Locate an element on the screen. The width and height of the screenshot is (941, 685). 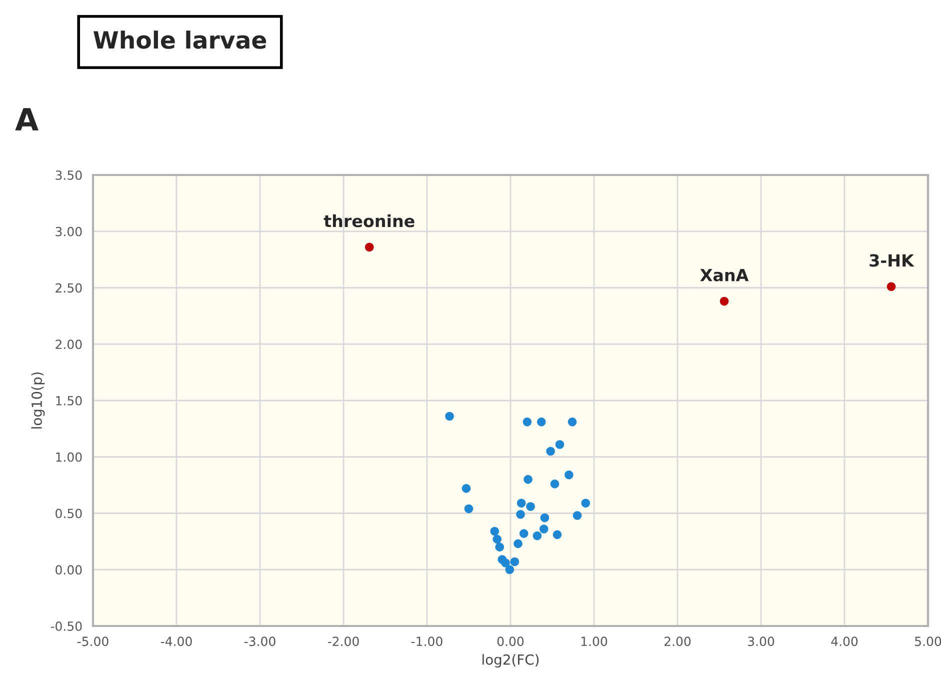
chart-subtitle: A is located at coordinates (26, 119).